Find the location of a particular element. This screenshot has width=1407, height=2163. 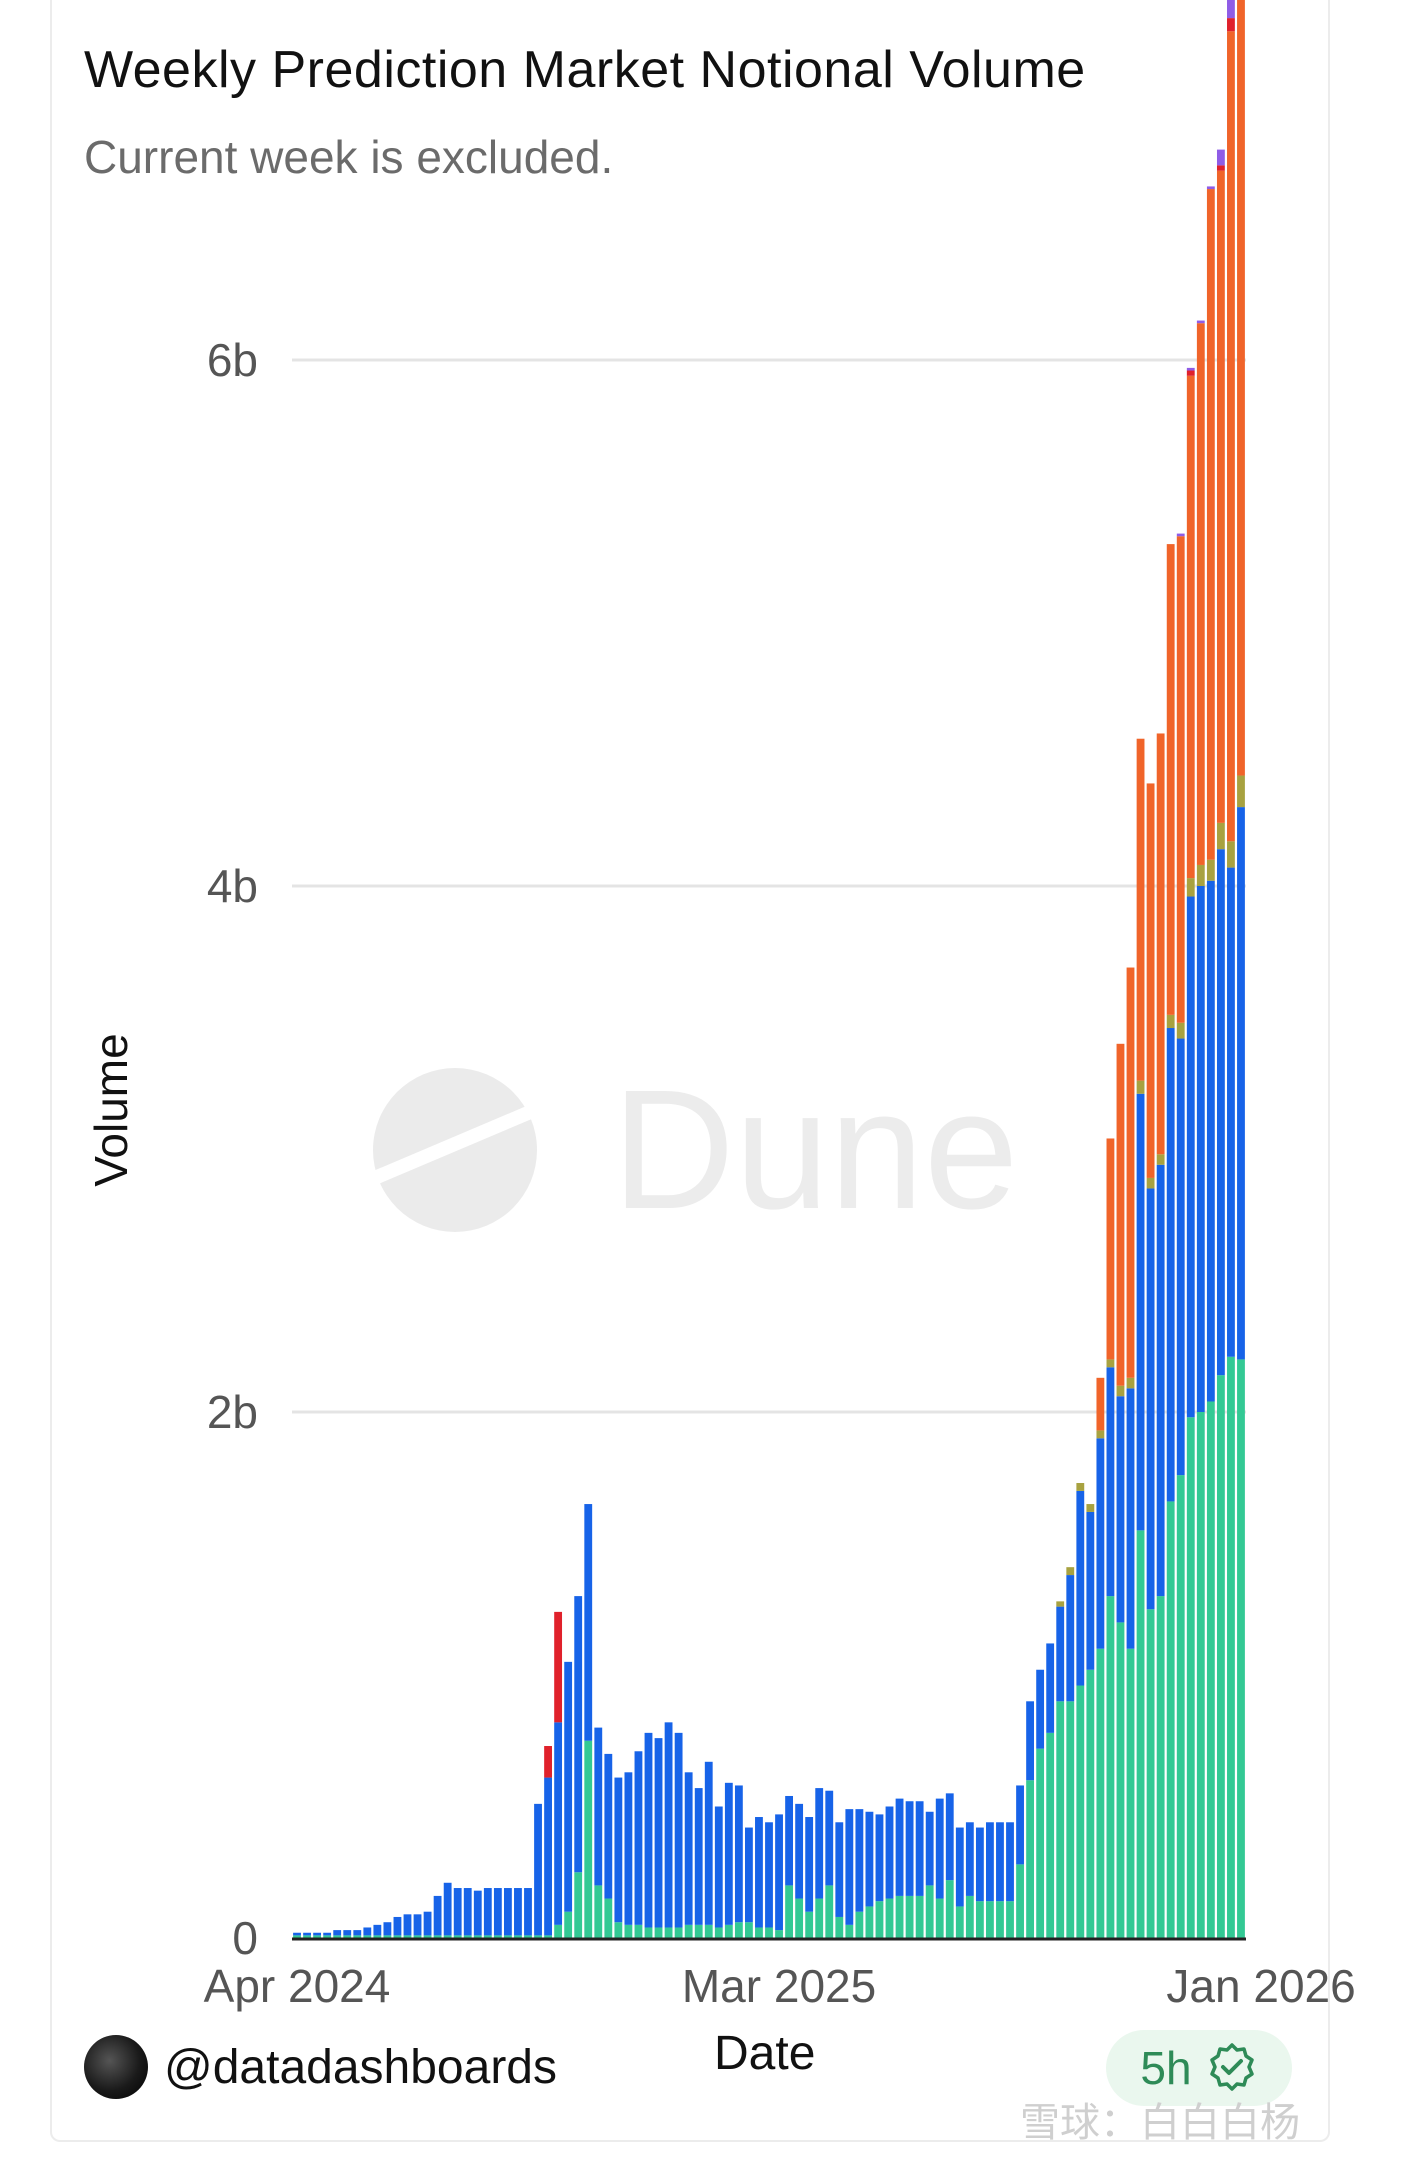

x-tick-label: Mar 2025 is located at coordinates (779, 1986).